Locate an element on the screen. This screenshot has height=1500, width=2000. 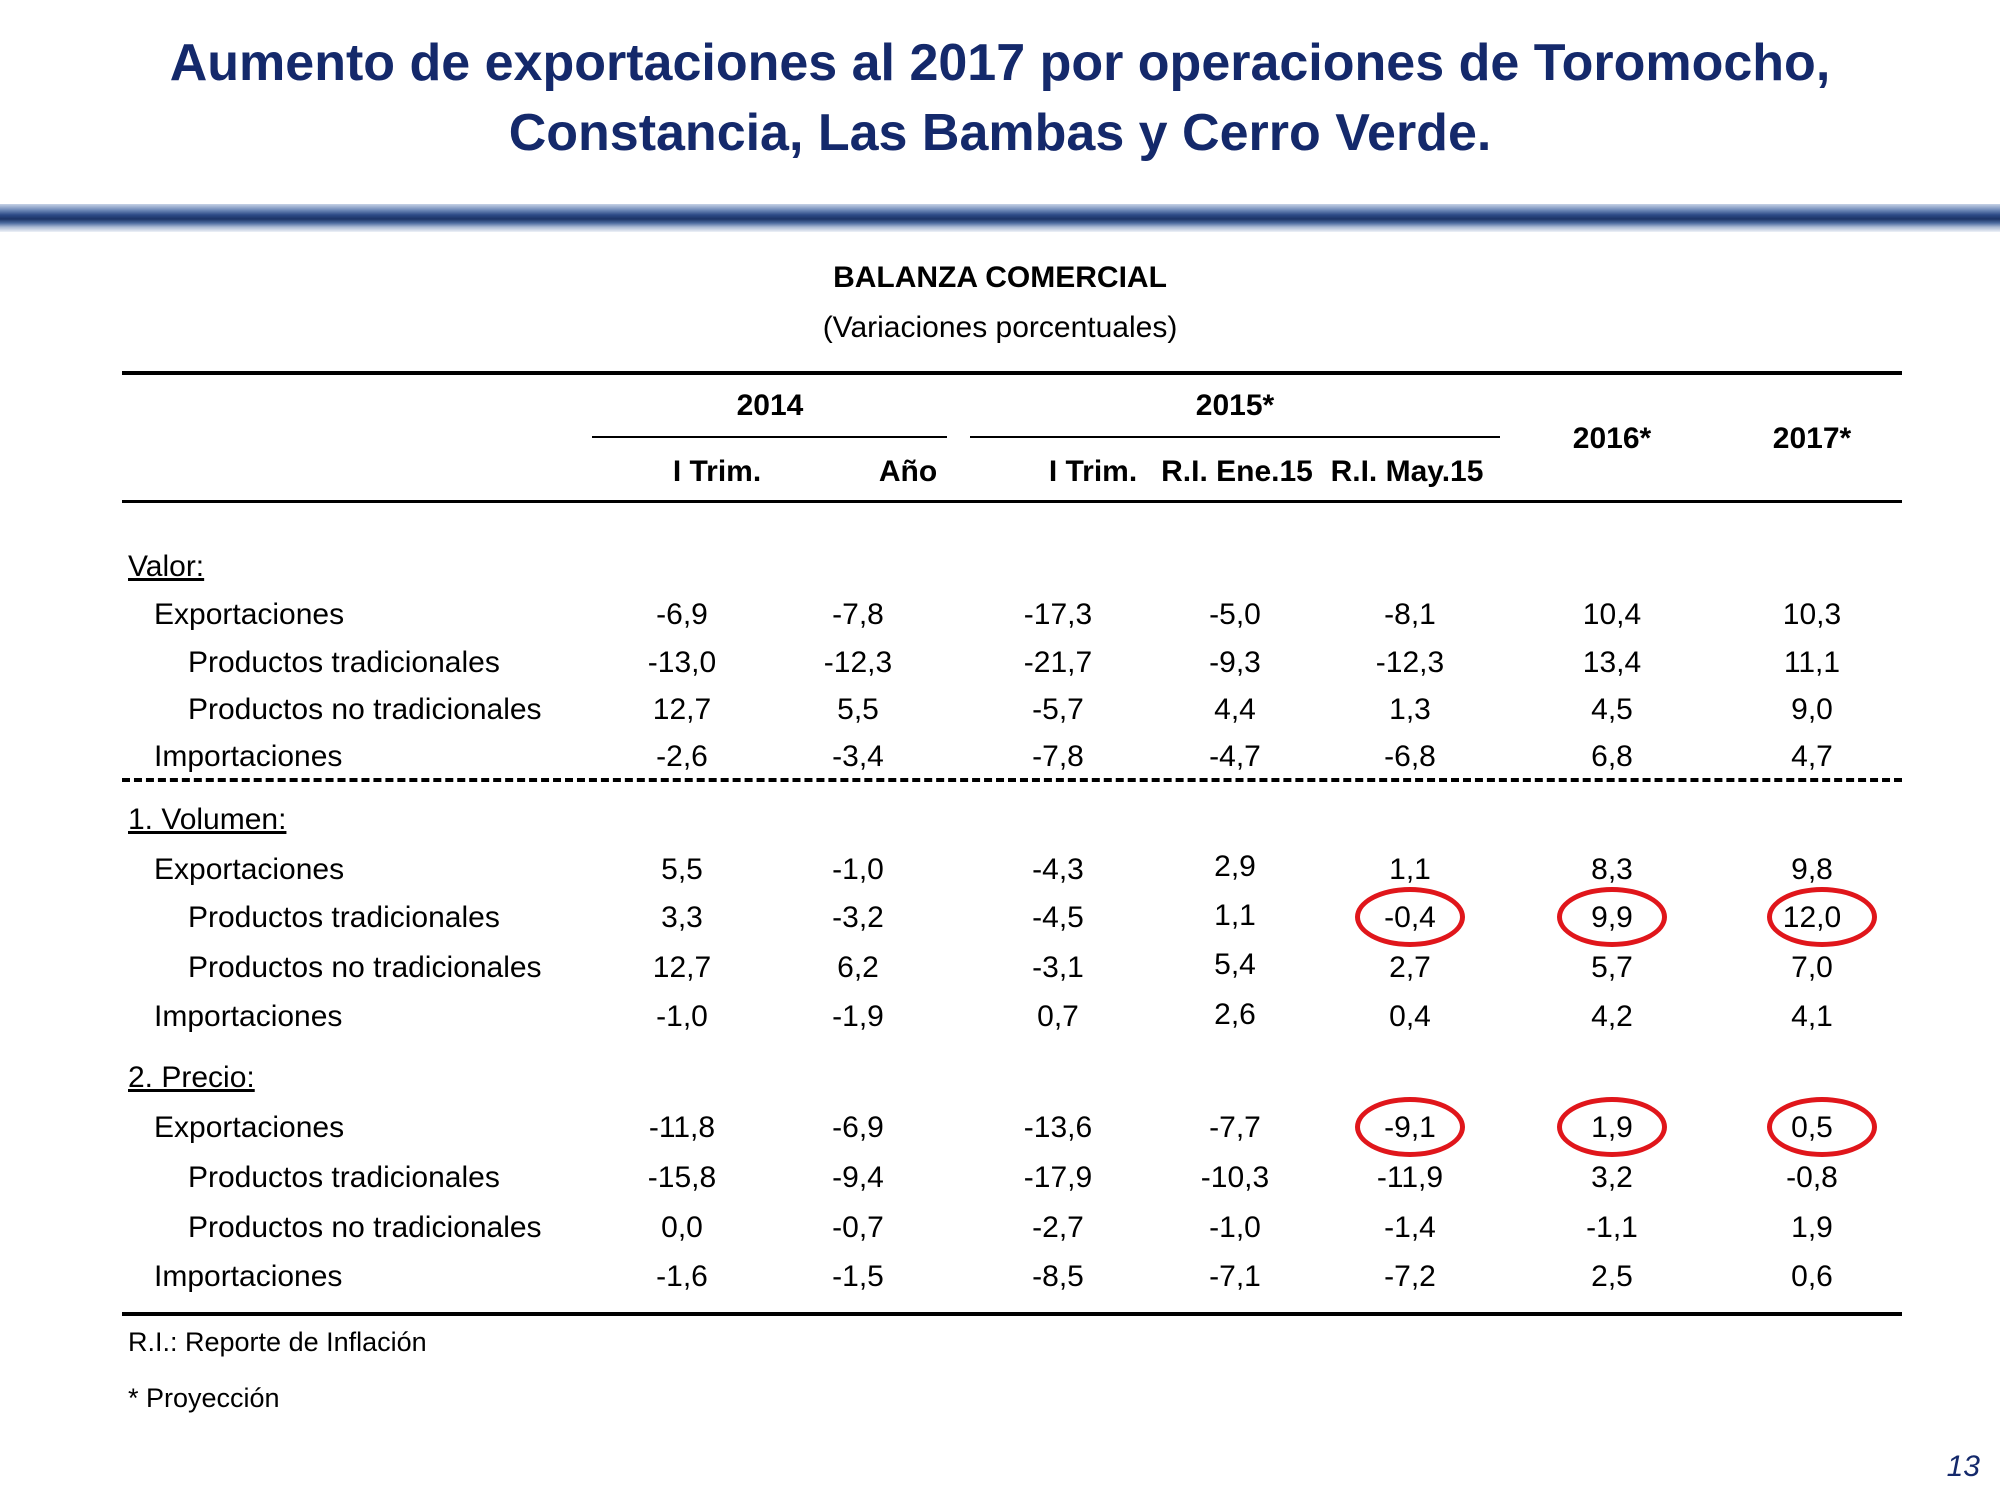
header-2016: 2016* is located at coordinates (1612, 438).